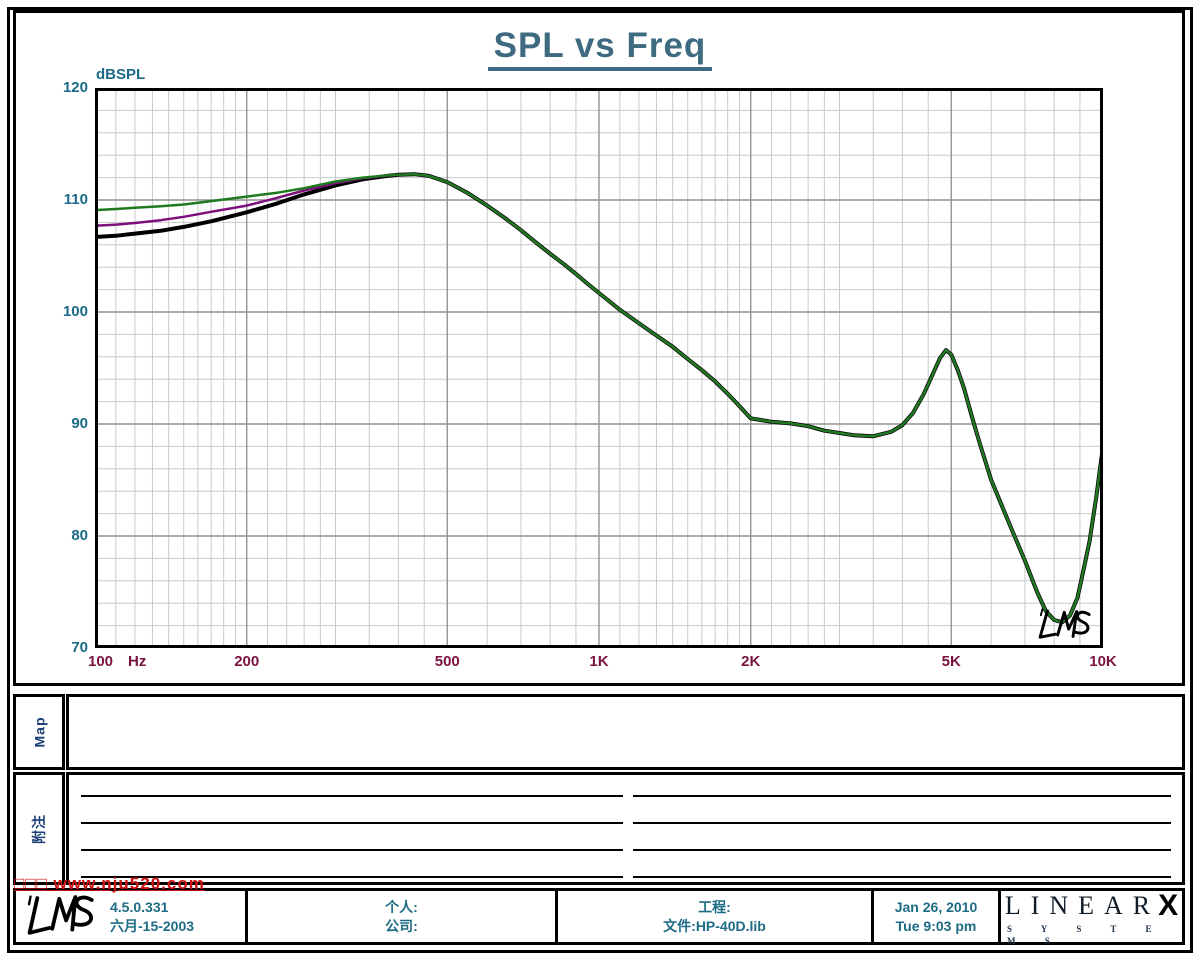 This screenshot has height=960, width=1200. Describe the element at coordinates (400, 916) in the screenshot. I see `footer-personal-cell: 个人: 公司:` at that location.